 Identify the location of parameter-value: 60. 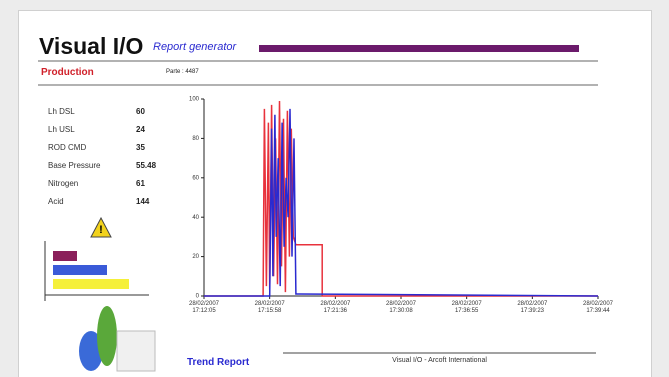
(140, 111).